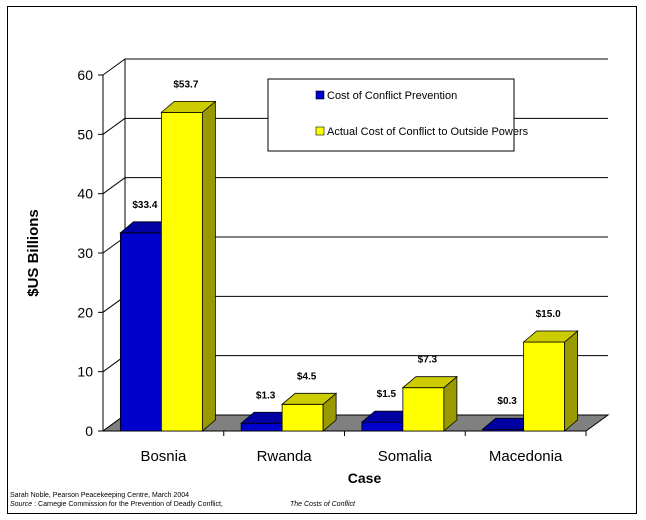 This screenshot has width=646, height=520. What do you see at coordinates (392, 96) in the screenshot?
I see `legend-label: Cost of Conflict Prevention` at bounding box center [392, 96].